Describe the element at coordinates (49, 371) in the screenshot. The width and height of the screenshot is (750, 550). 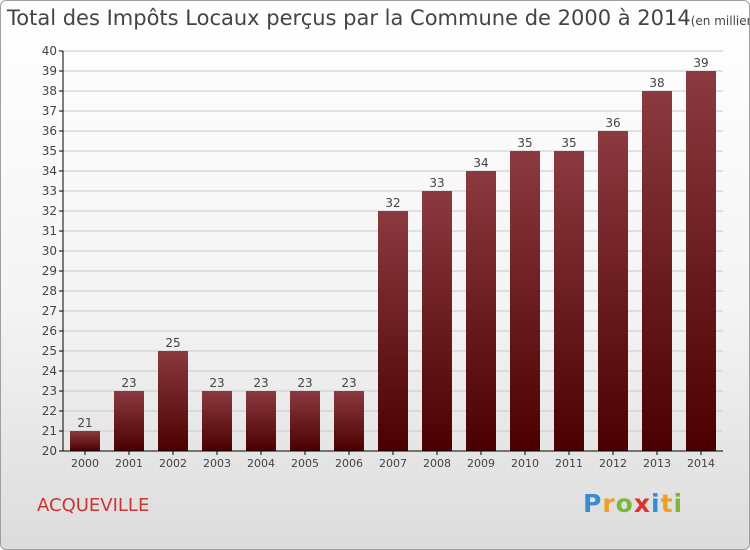
I see `y-tick-label: 24` at that location.